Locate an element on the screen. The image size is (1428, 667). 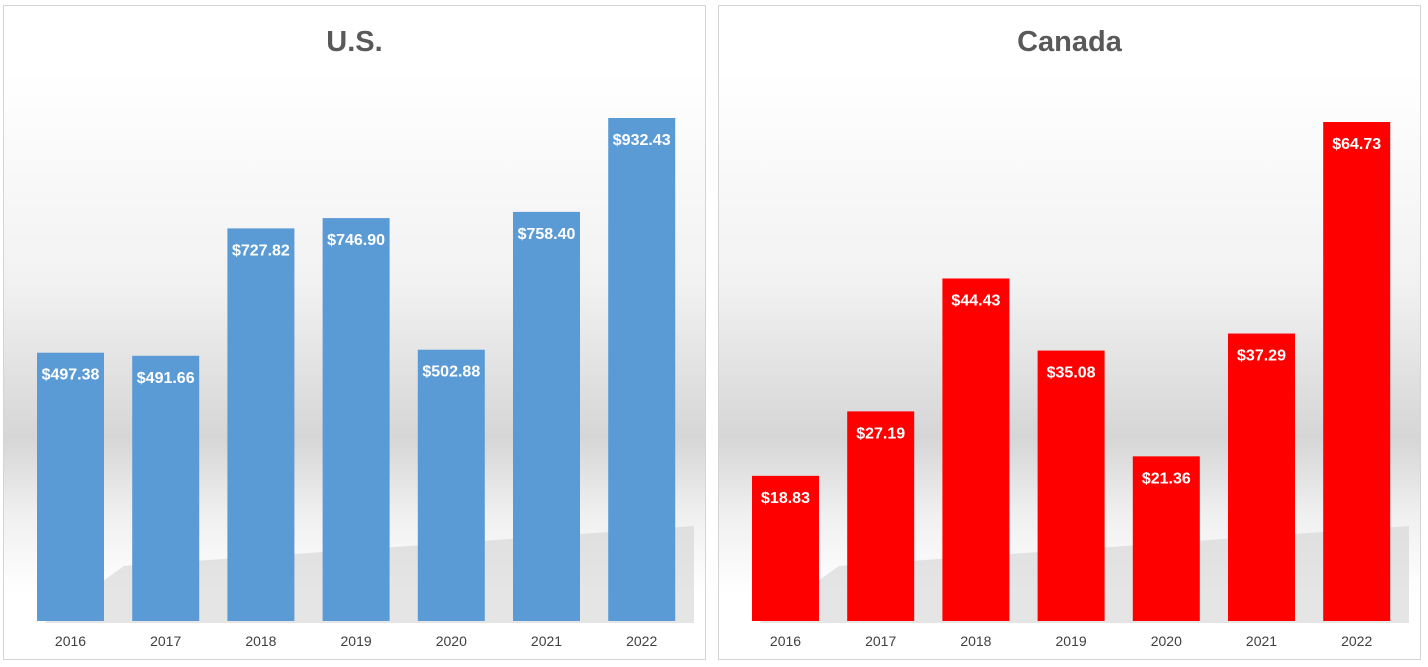
us-x-tick-2017: 2017 is located at coordinates (165, 641).